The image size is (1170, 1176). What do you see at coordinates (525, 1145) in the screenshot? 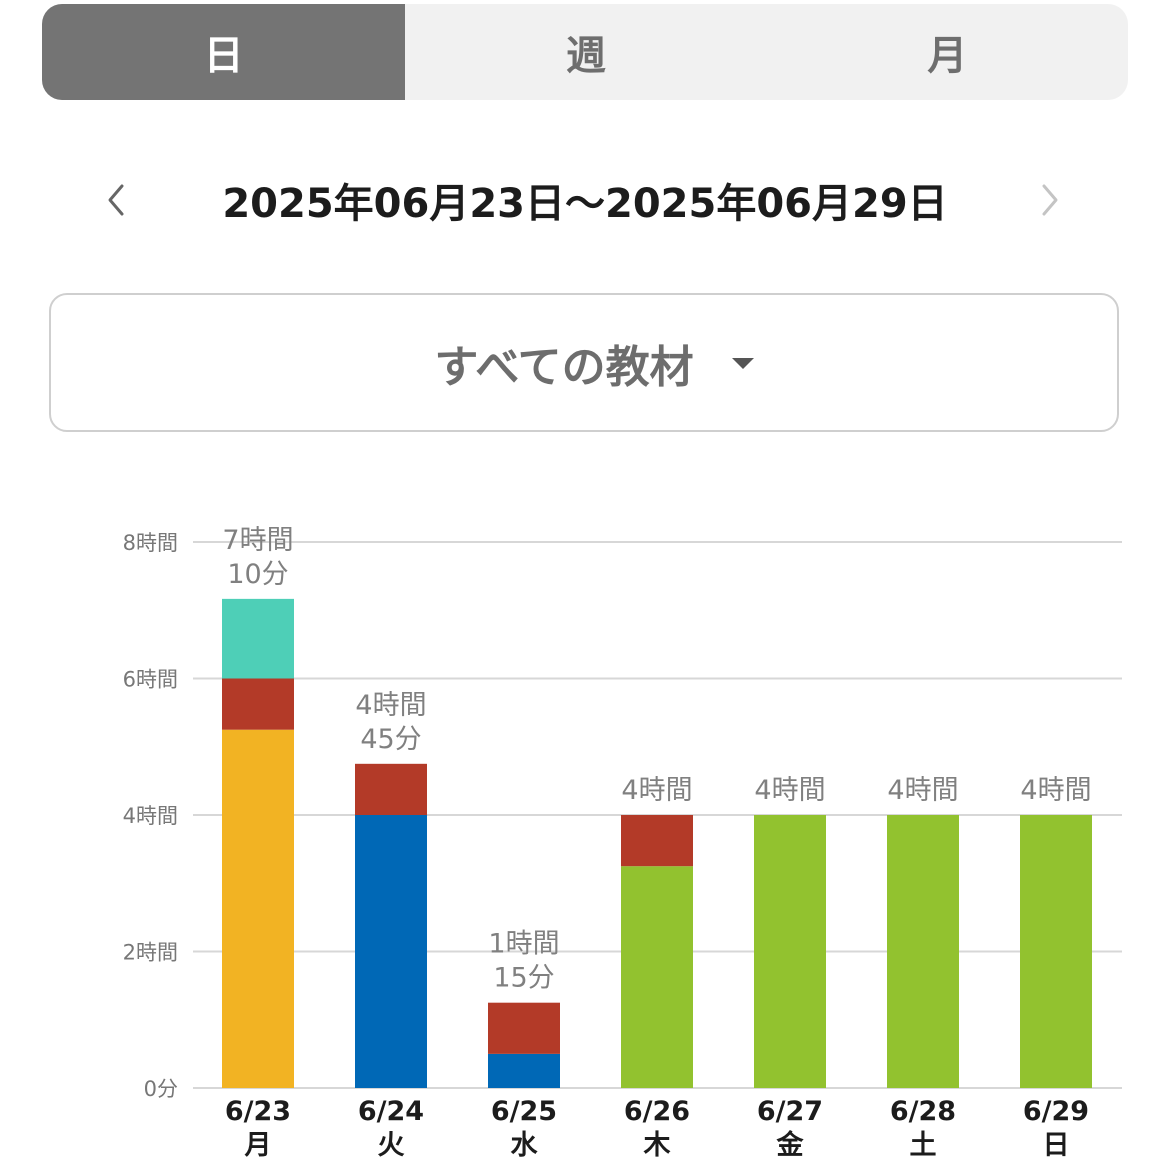
I see `x-tick-weekday: 水` at bounding box center [525, 1145].